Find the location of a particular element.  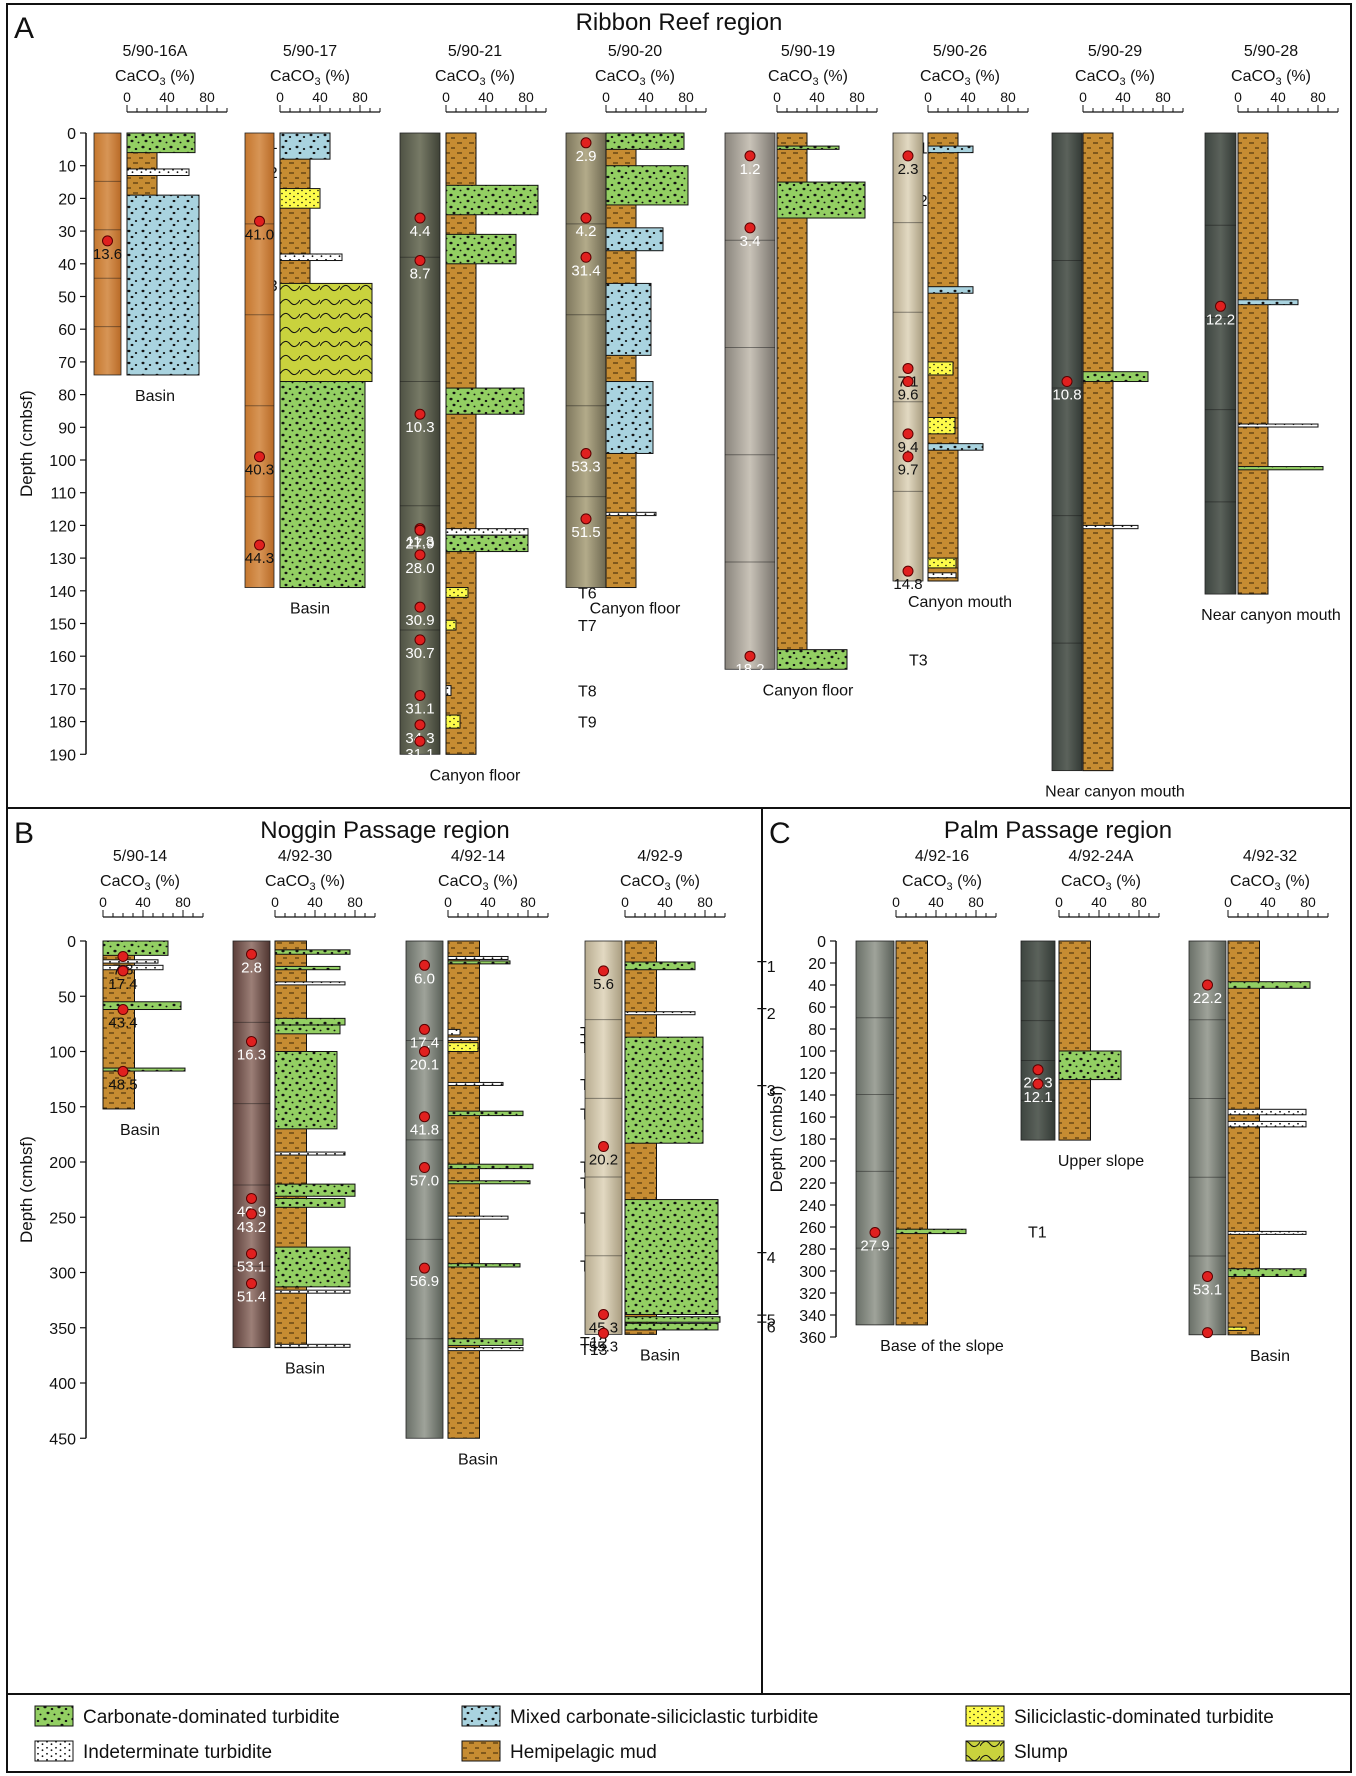

depth-tick-label: 200 is located at coordinates (62, 1163).